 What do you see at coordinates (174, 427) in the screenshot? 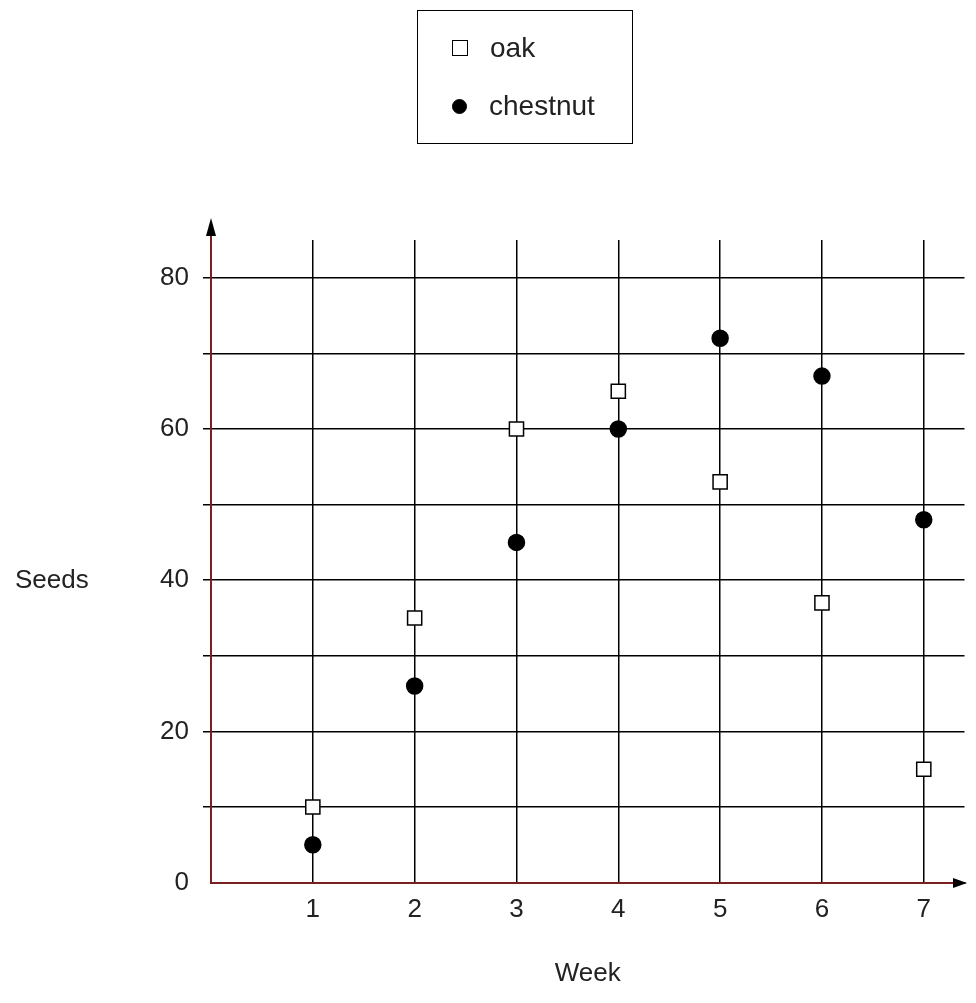
I see `y-tick-label: 60` at bounding box center [174, 427].